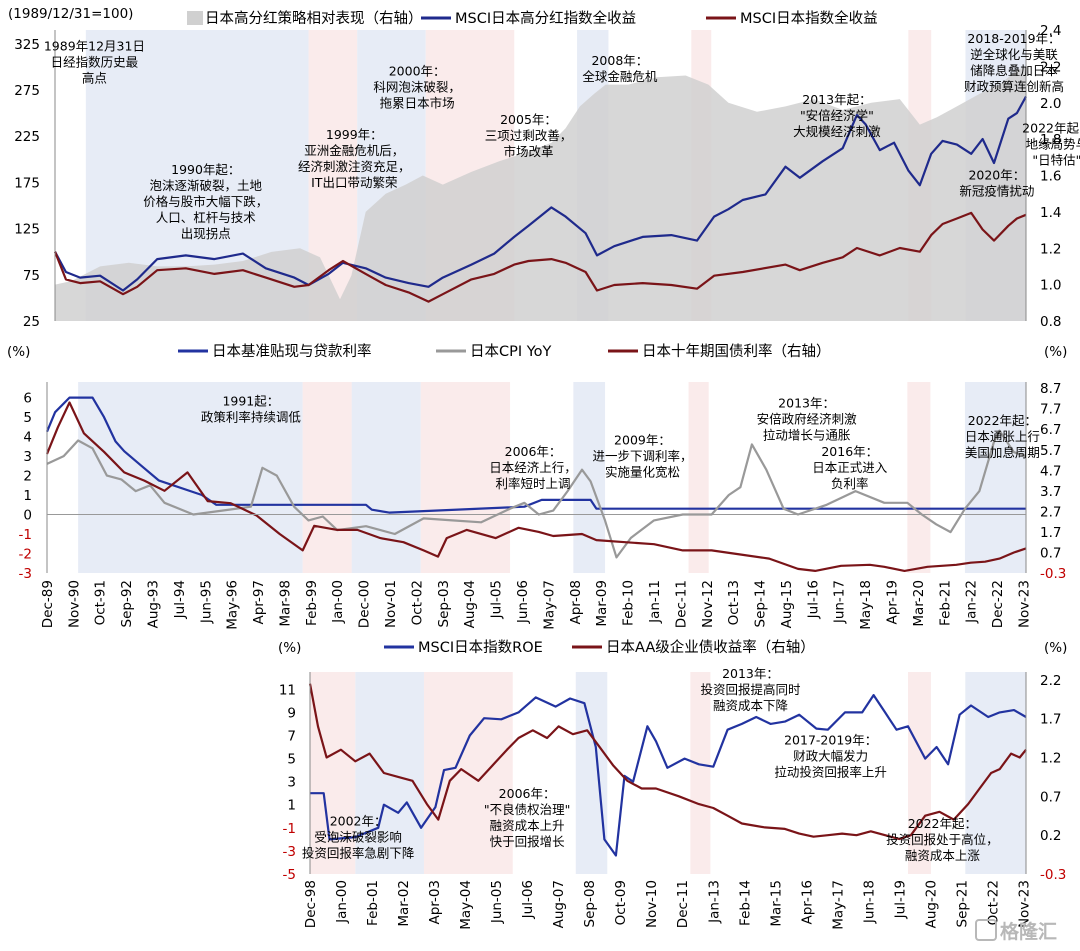 The height and width of the screenshot is (951, 1080). I want to click on annotation: 1999年：亚洲金融危机后，经济刺激注资充足，IT出口带动繁荣, so click(354, 158).